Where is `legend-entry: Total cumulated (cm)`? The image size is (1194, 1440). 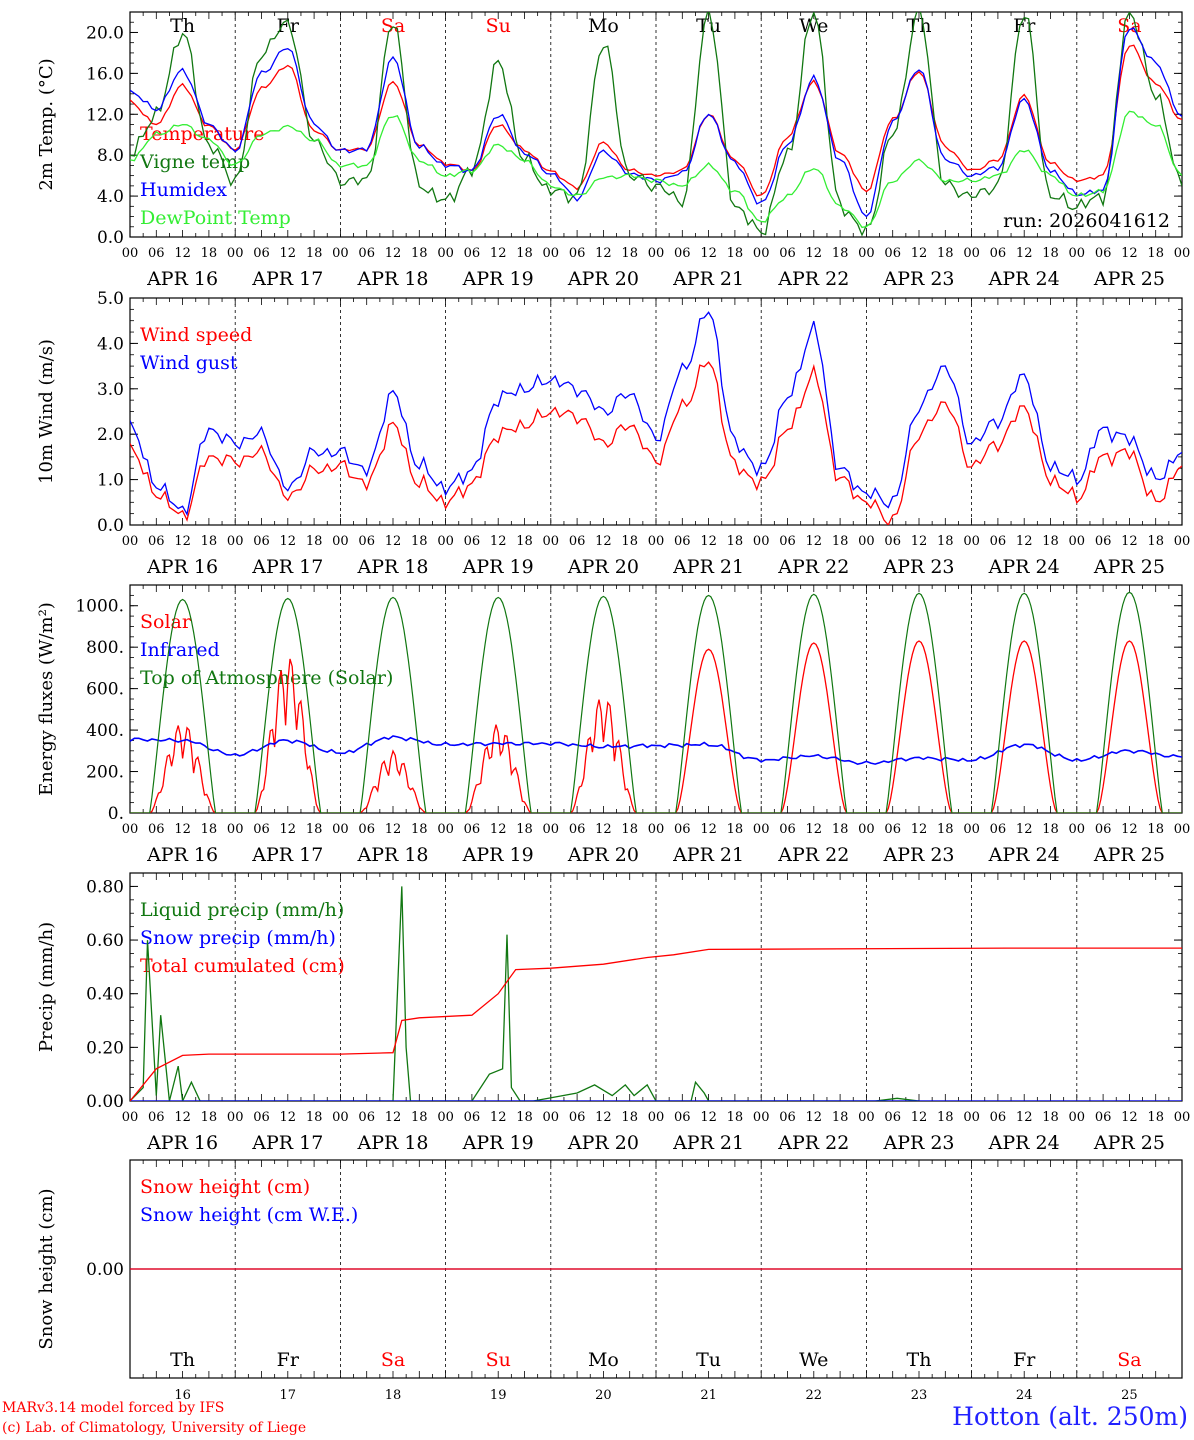
legend-entry: Total cumulated (cm) is located at coordinates (242, 966).